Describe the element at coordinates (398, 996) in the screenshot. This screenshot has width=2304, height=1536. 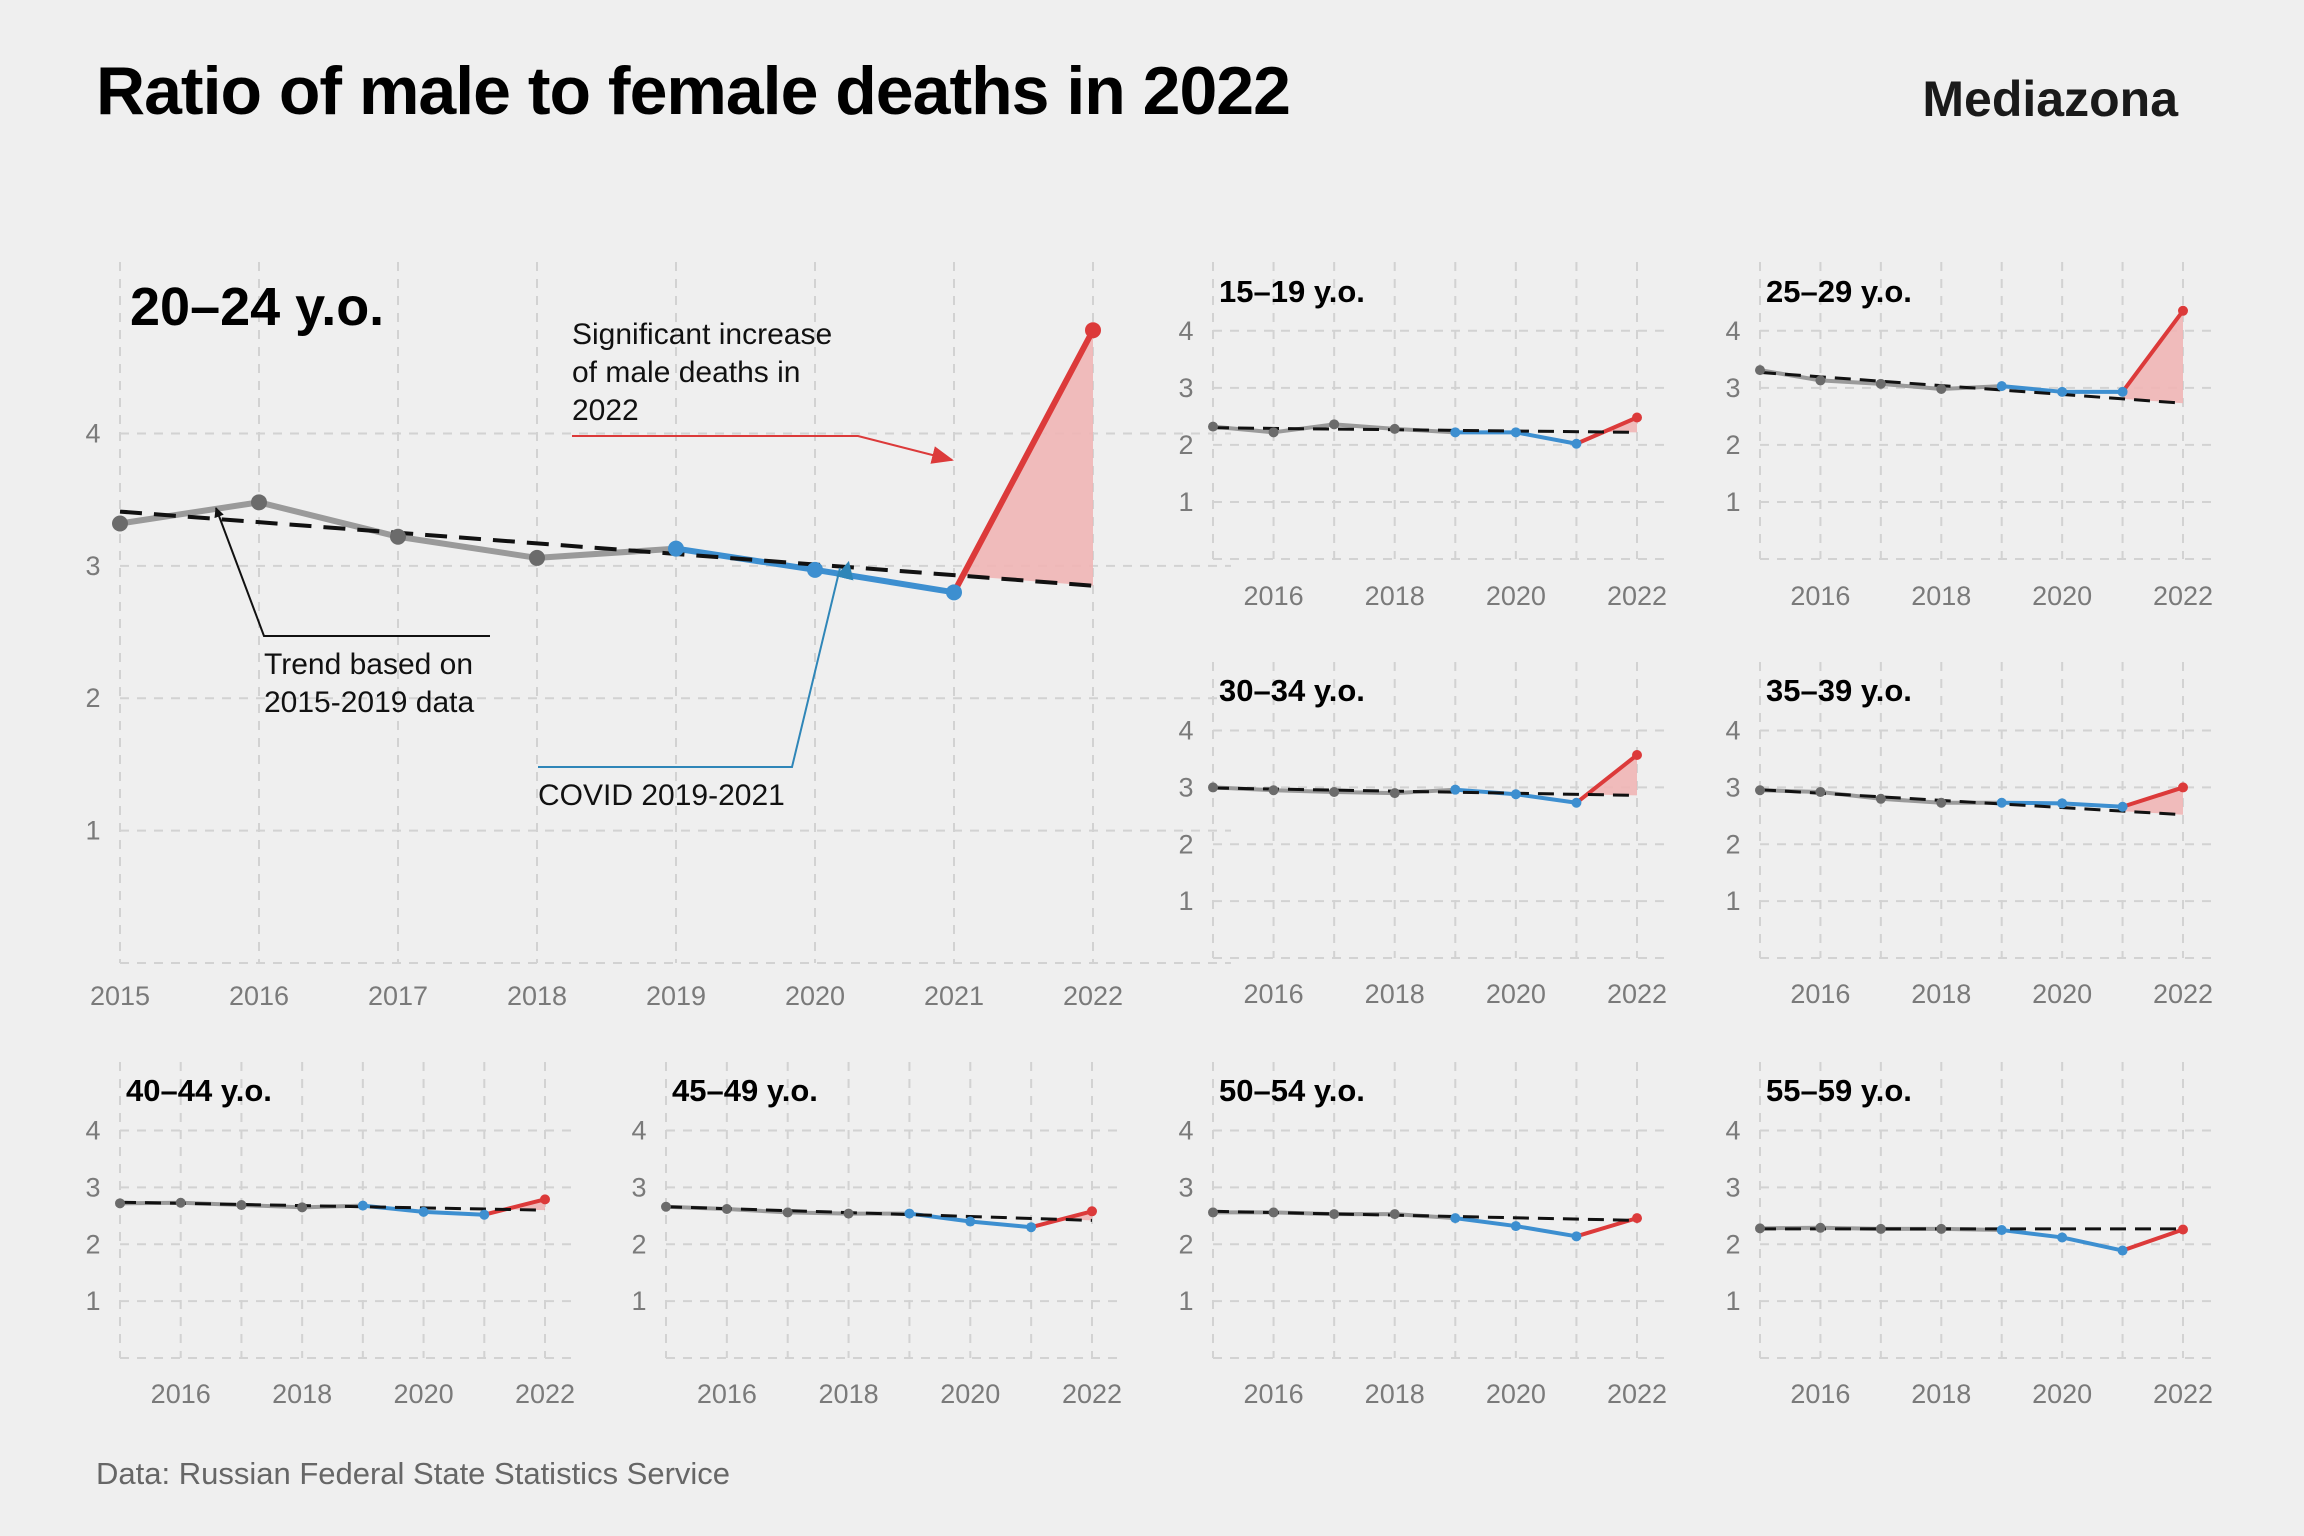
I see `x-tick-label: 2017` at that location.